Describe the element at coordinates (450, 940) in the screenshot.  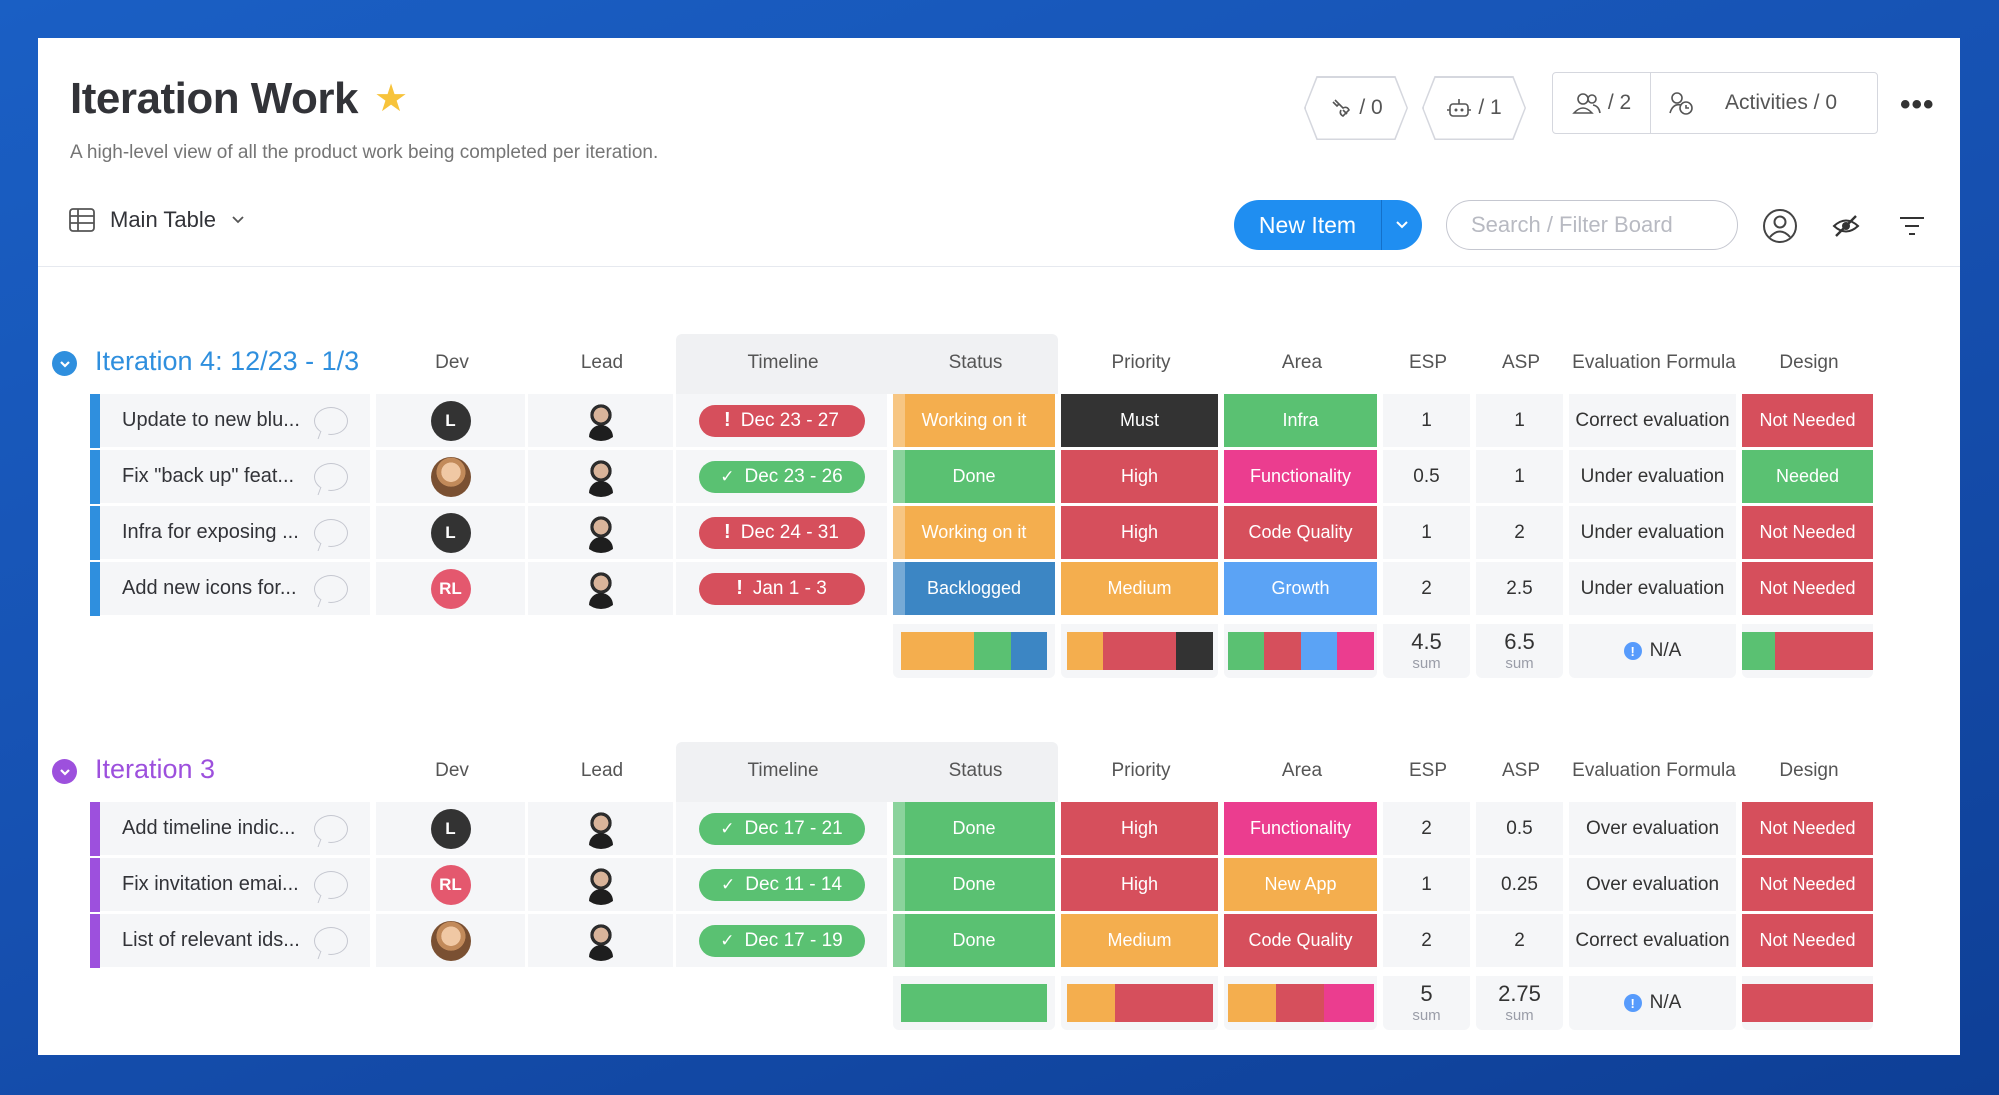
I see `dev-avatar` at that location.